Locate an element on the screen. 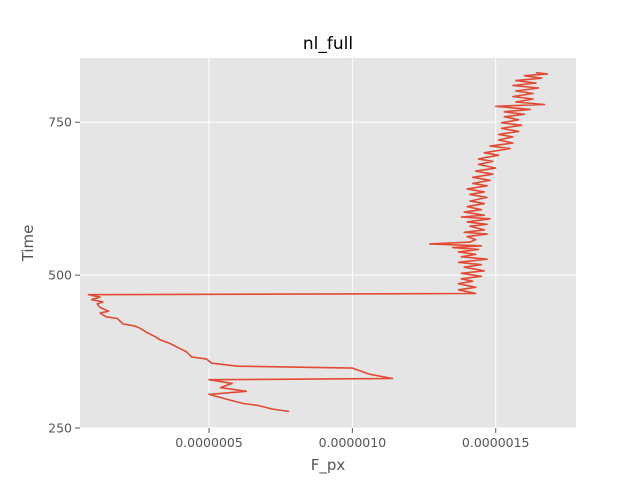 This screenshot has width=640, height=480. chart-title: nl_full is located at coordinates (328, 44).